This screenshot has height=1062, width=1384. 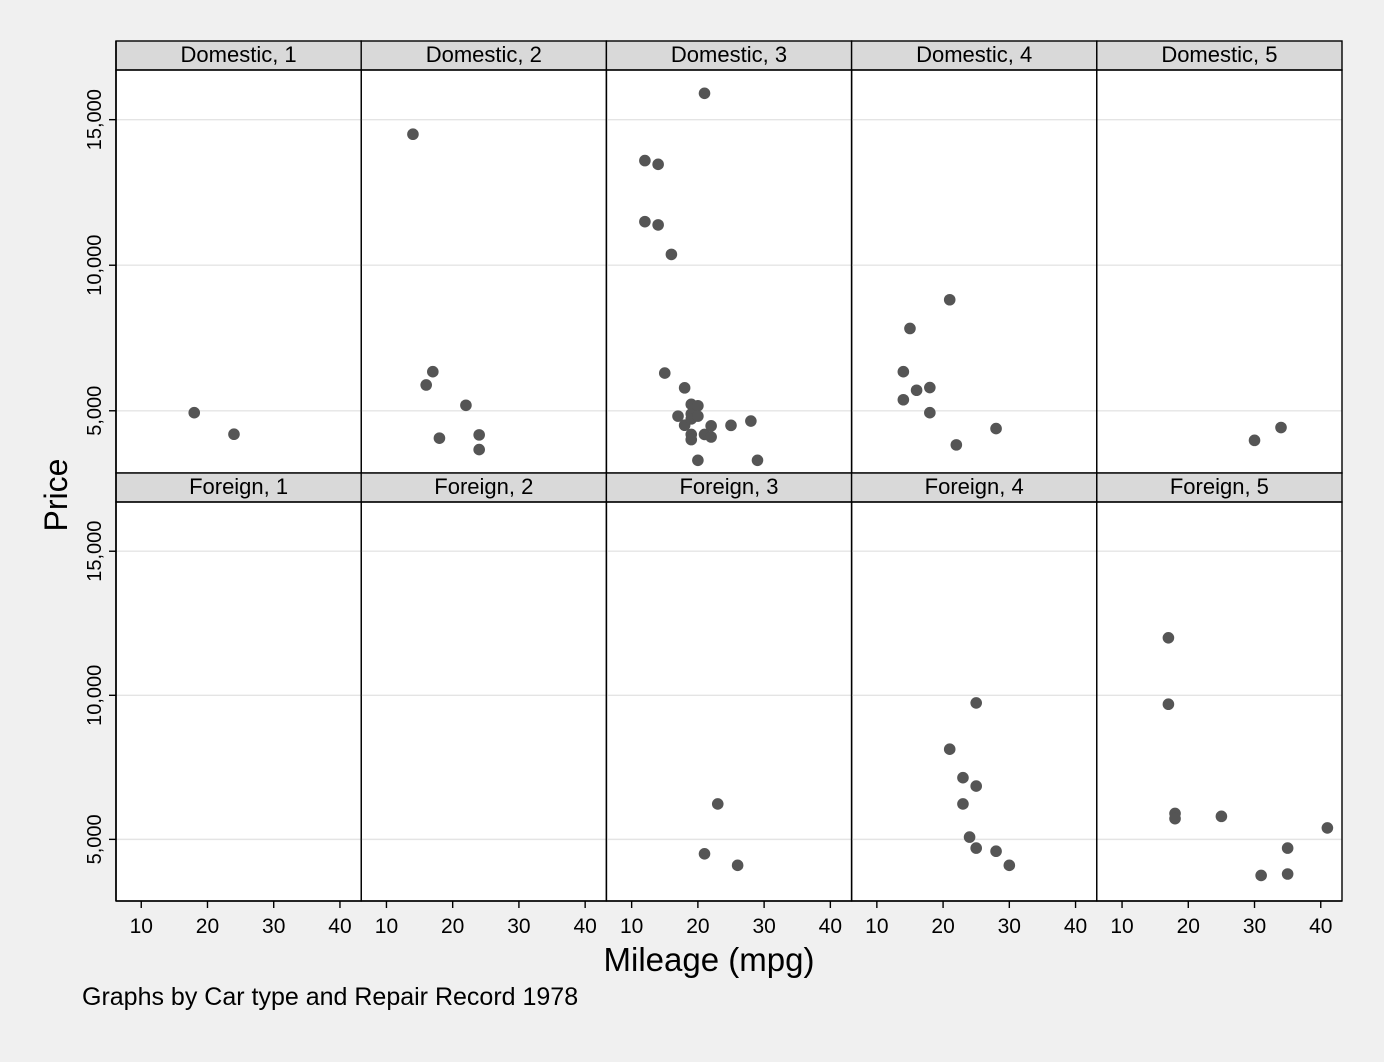 I want to click on x-axes: 10 20 30 40 10 20 30 40 10 20 30 40 10 20 30 40 10 20 30 40, so click(x=729, y=919).